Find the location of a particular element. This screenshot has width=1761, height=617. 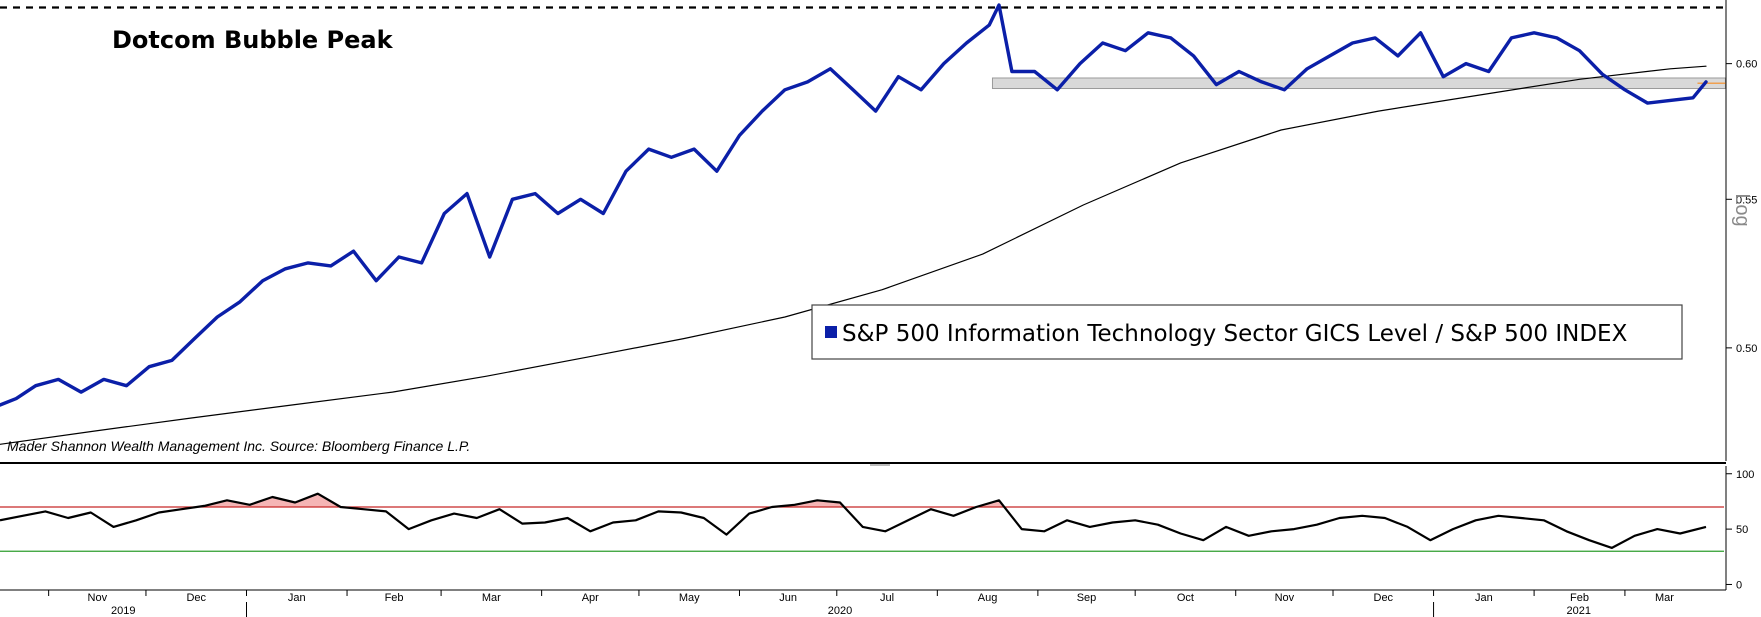

month-label: Jul is located at coordinates (887, 598).